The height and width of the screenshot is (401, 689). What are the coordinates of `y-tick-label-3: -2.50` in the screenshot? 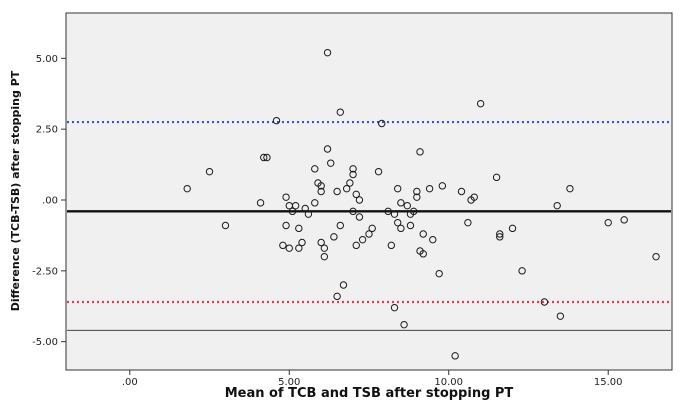 It's located at (45, 271).